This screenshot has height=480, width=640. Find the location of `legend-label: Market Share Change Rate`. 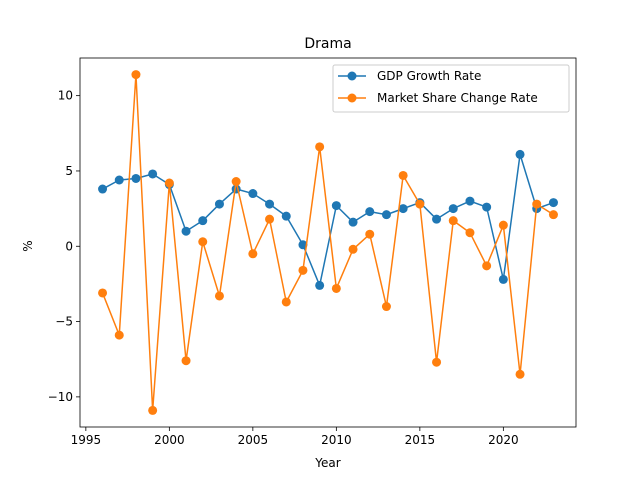

legend-label: Market Share Change Rate is located at coordinates (457, 98).